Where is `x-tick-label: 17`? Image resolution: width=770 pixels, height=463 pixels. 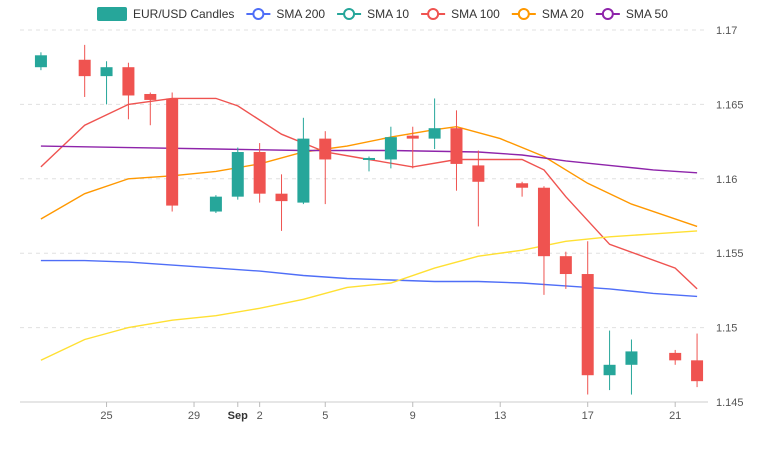
x-tick-label: 17 is located at coordinates (588, 416).